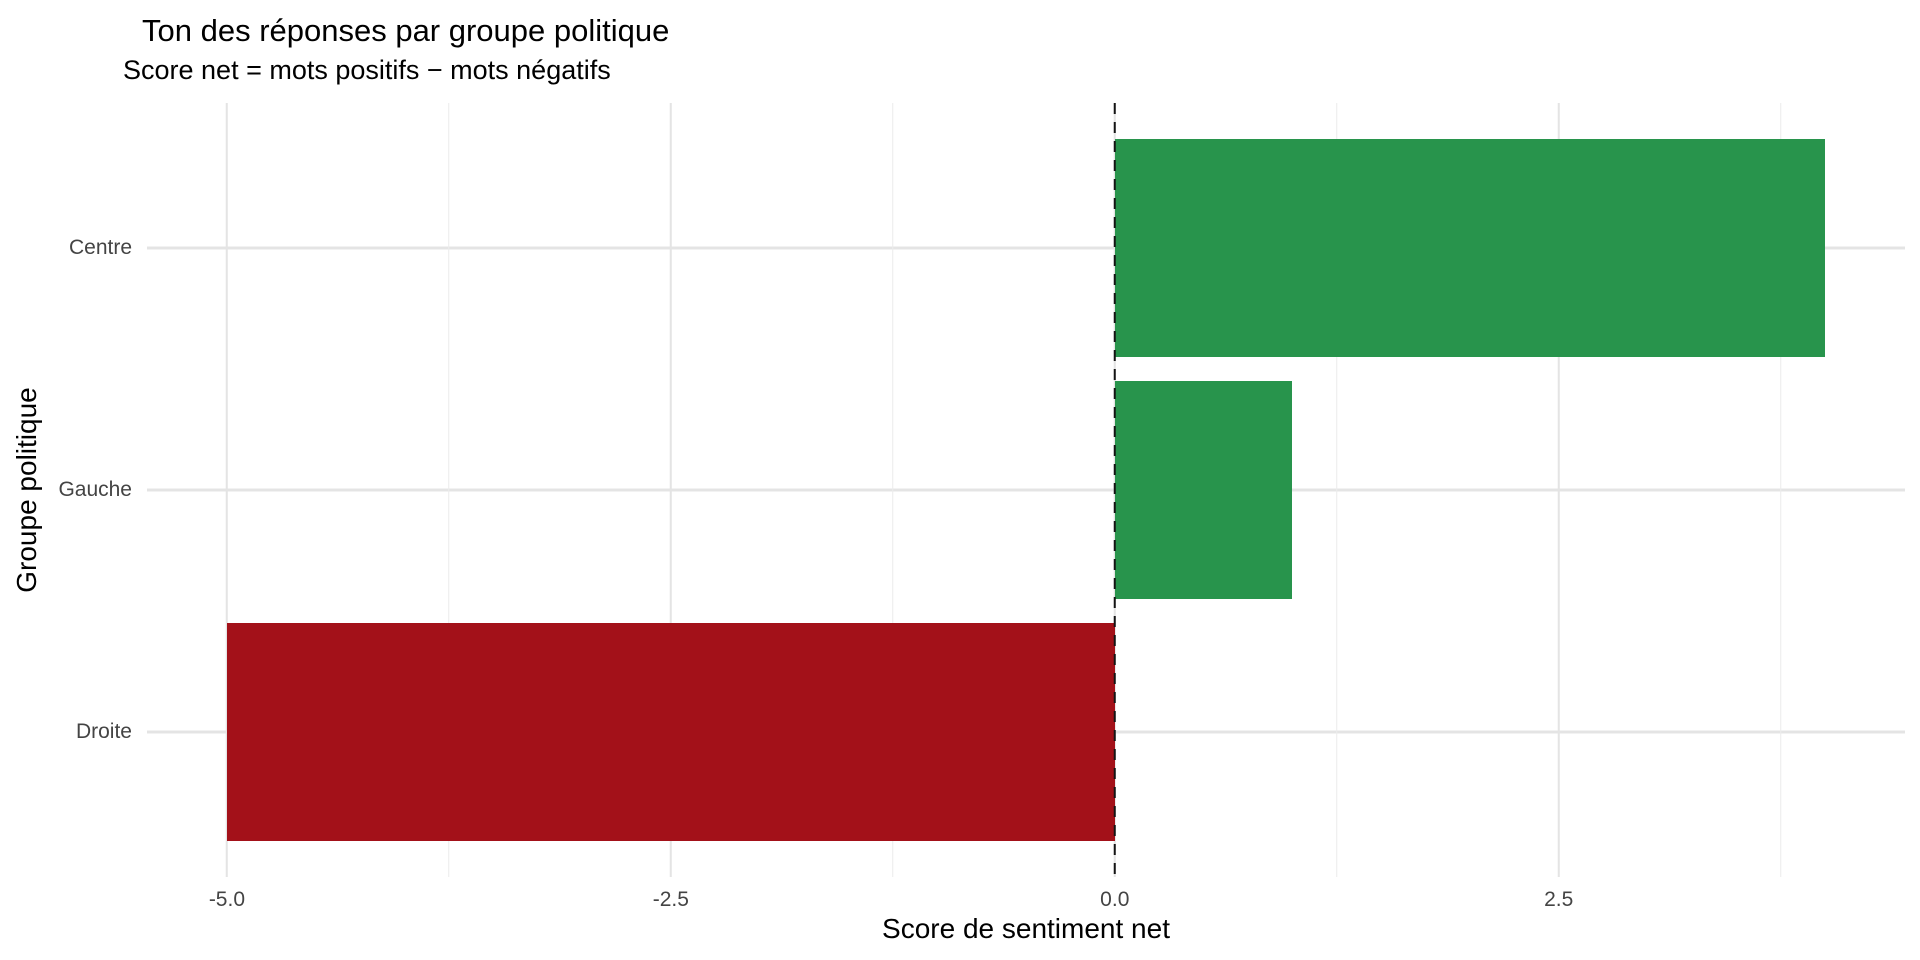 The width and height of the screenshot is (1920, 960). Describe the element at coordinates (406, 30) in the screenshot. I see `chart-title: Ton des réponses par groupe politique` at that location.